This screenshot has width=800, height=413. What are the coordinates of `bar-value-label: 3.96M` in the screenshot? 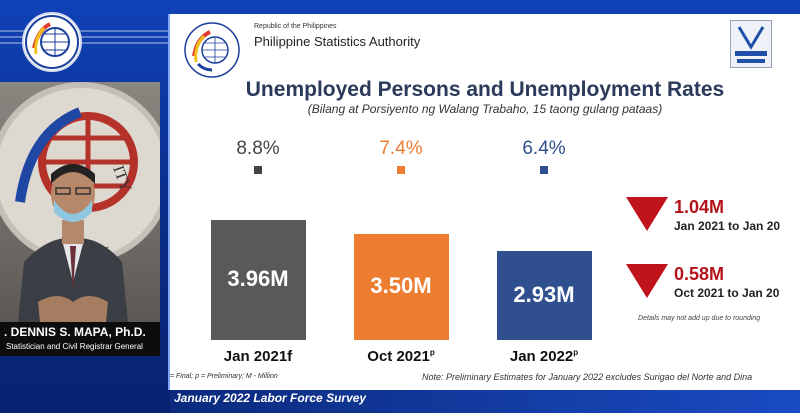 It's located at (258, 278).